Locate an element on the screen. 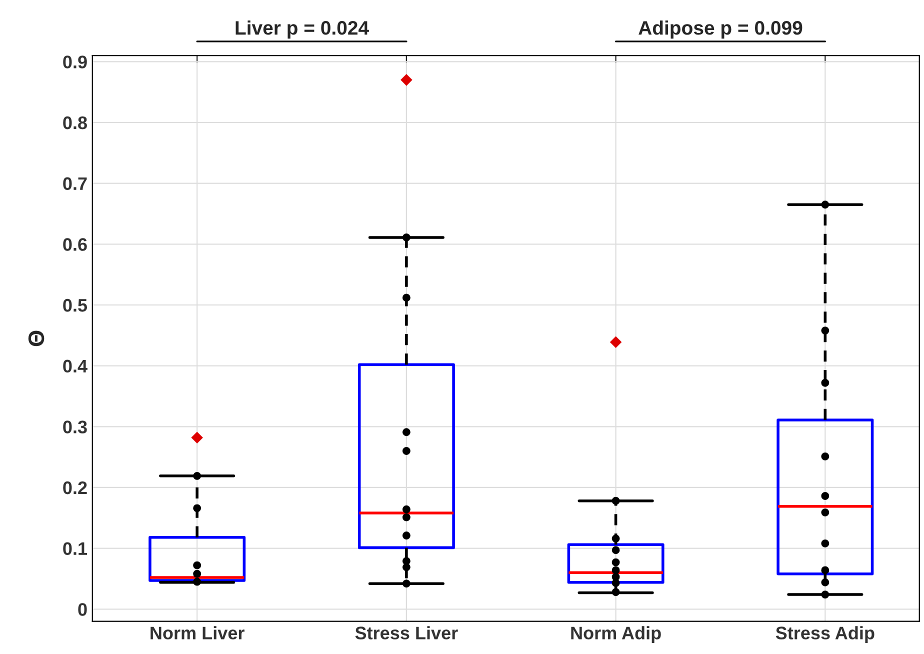 The image size is (924, 654). x-tick-label: Norm Liver is located at coordinates (197, 633).